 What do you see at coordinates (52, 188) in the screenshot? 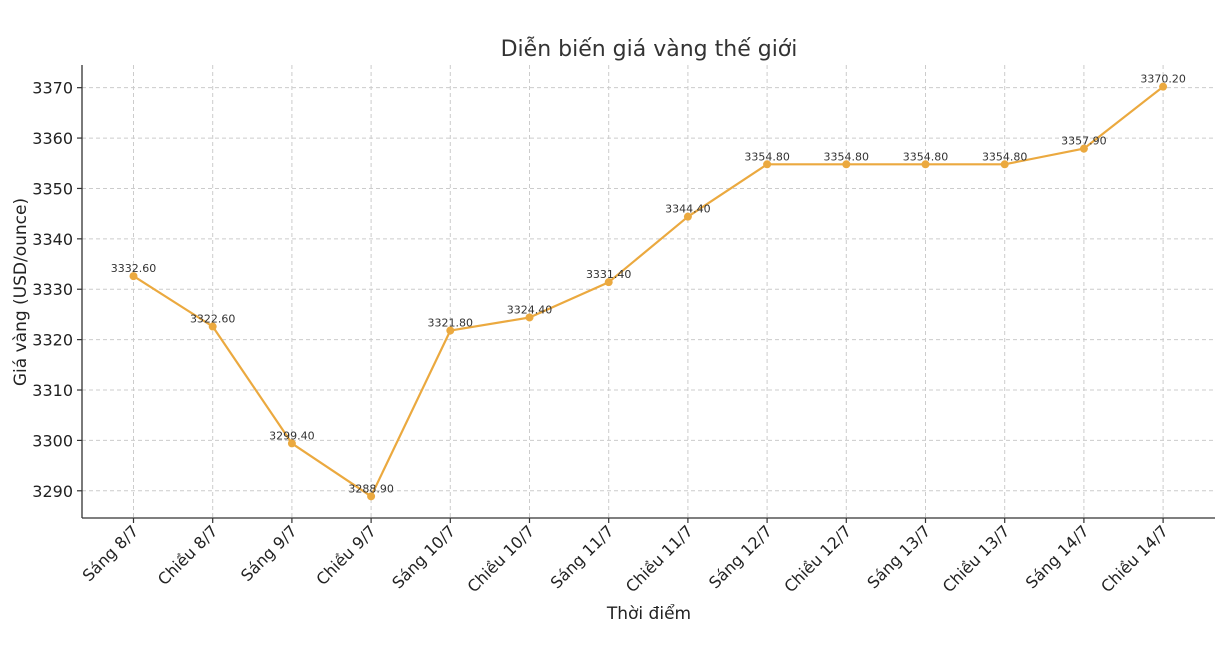
I see `y-tick-label: 3350` at bounding box center [52, 188].